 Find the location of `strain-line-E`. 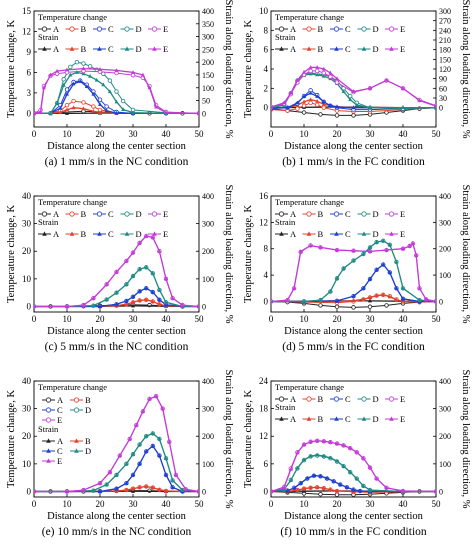

strain-line-E is located at coordinates (353, 466).